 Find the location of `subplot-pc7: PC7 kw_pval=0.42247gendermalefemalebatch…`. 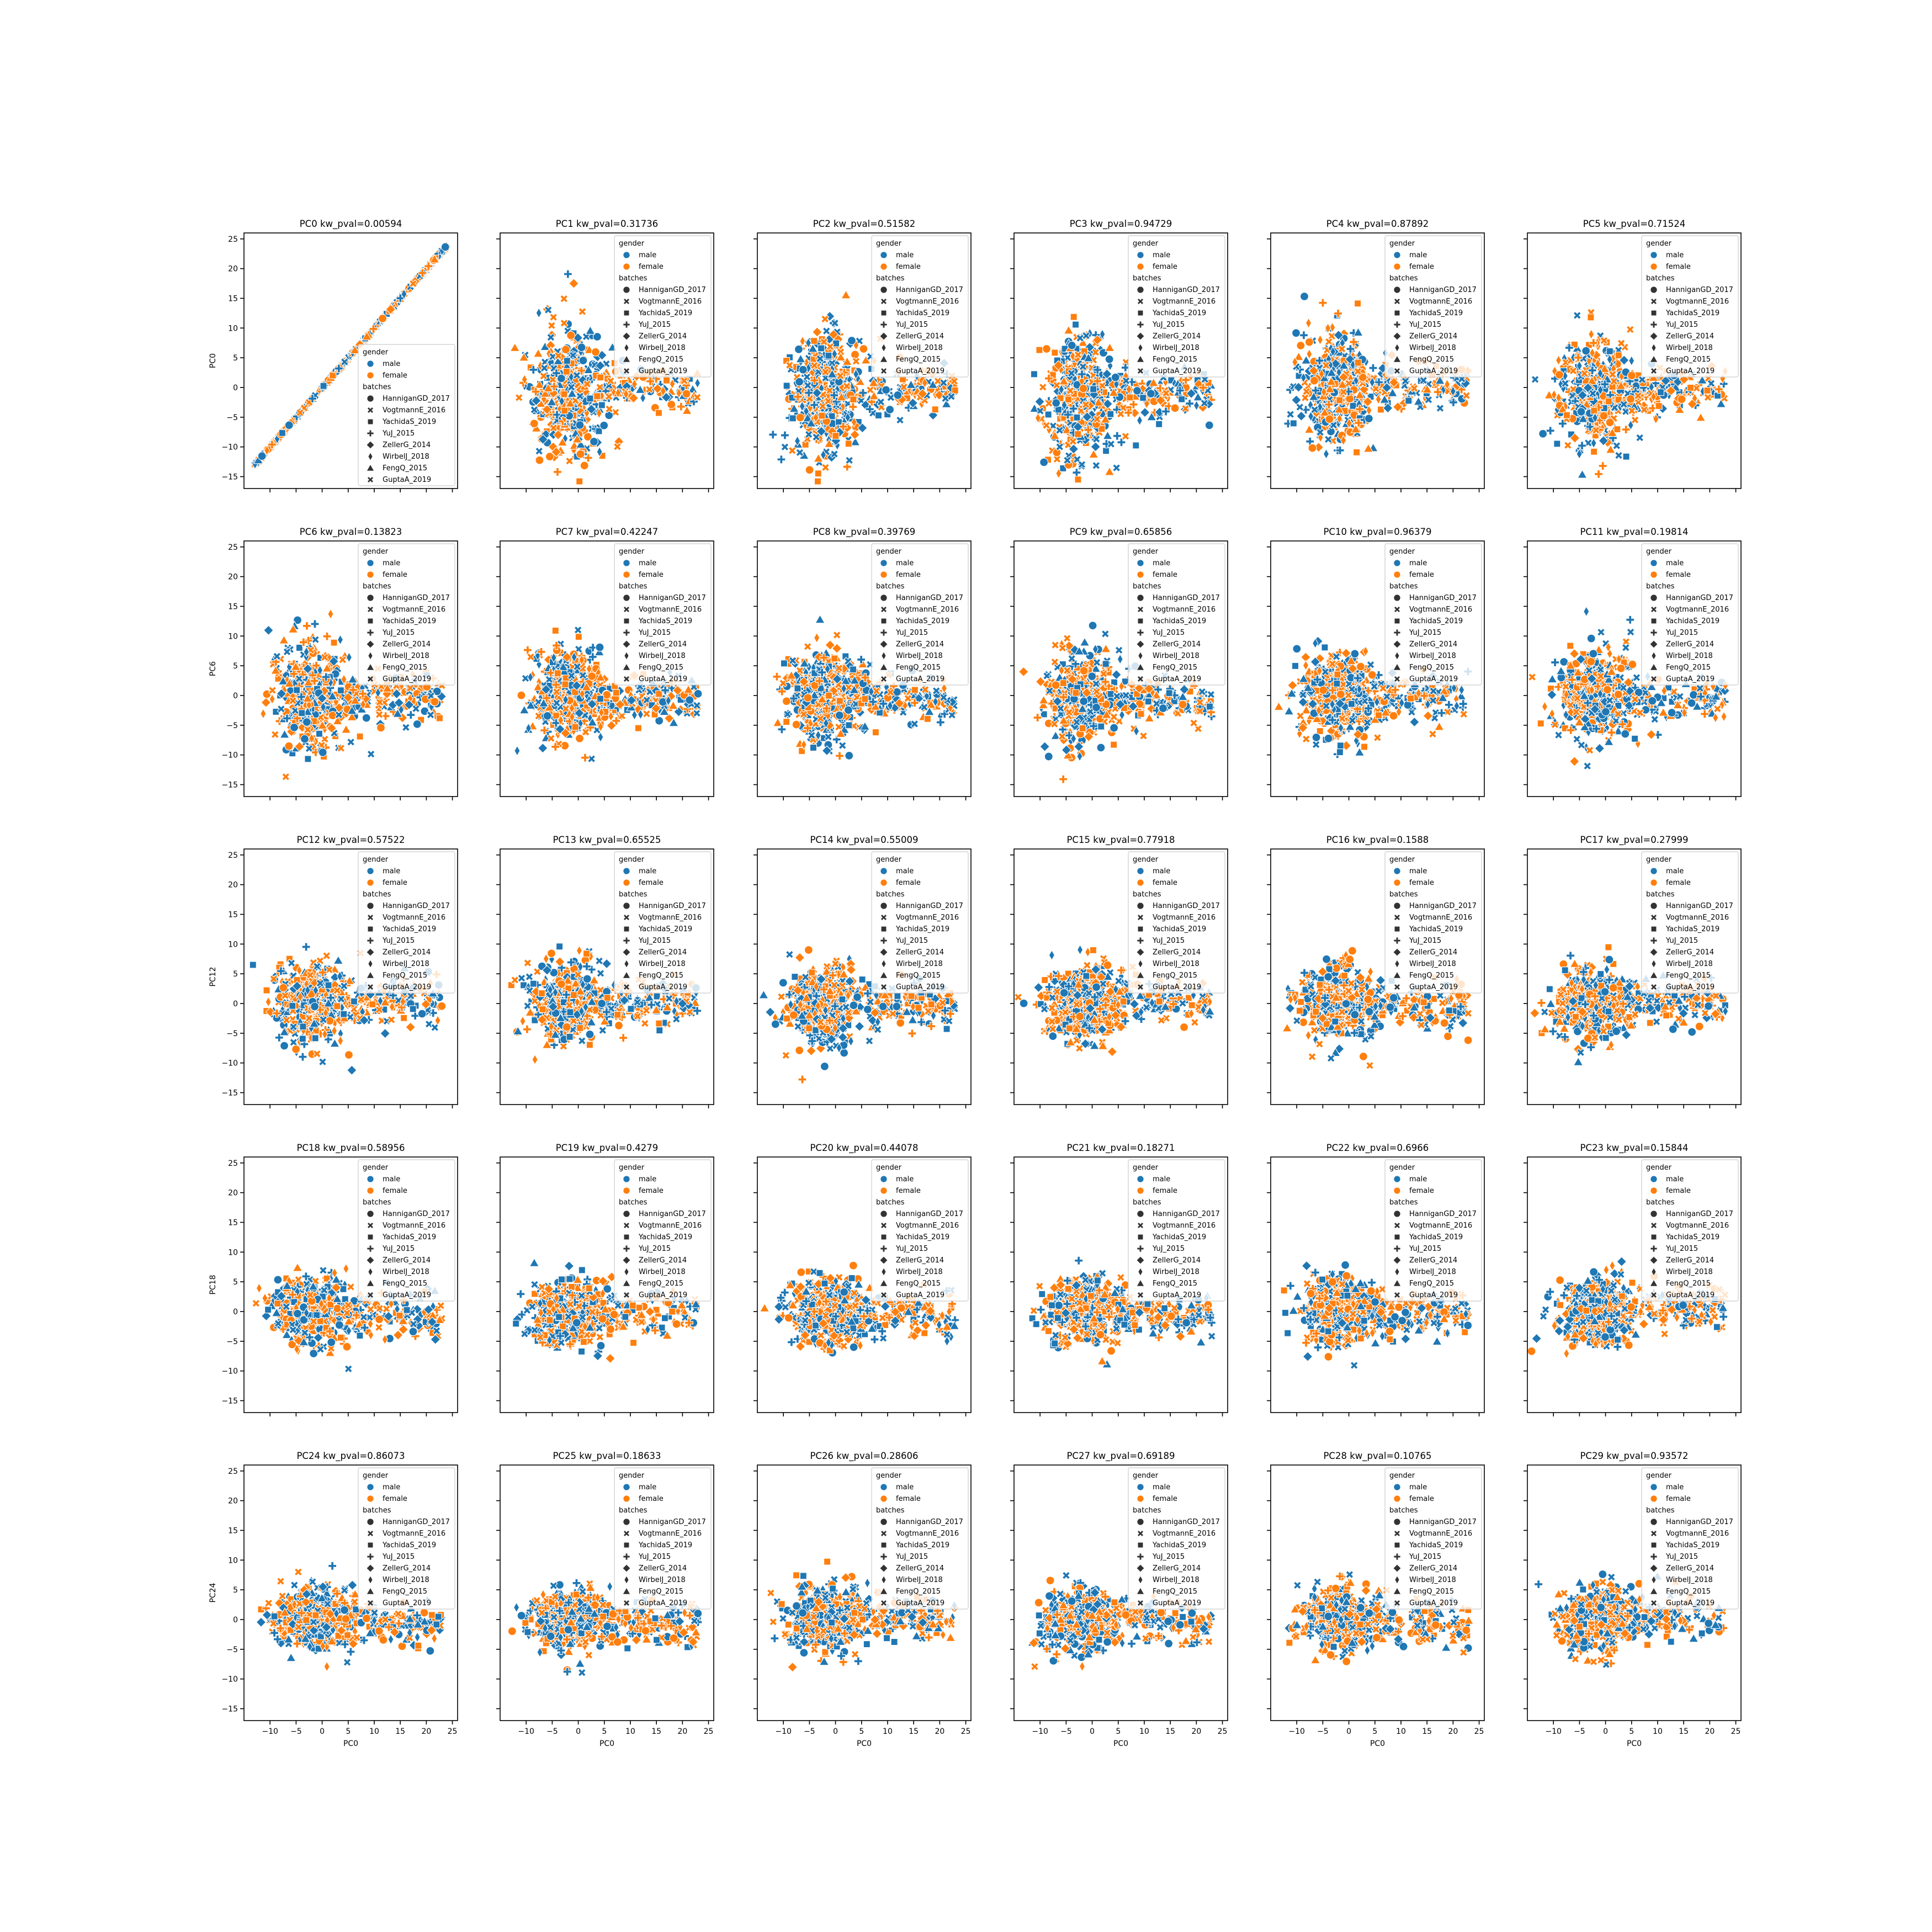

subplot-pc7: PC7 kw_pval=0.42247gendermalefemalebatch… is located at coordinates (605, 664).